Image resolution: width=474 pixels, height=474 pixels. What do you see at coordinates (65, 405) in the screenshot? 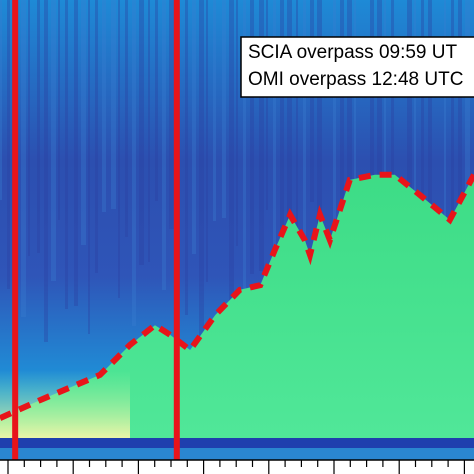
I see `near-surface` at bounding box center [65, 405].